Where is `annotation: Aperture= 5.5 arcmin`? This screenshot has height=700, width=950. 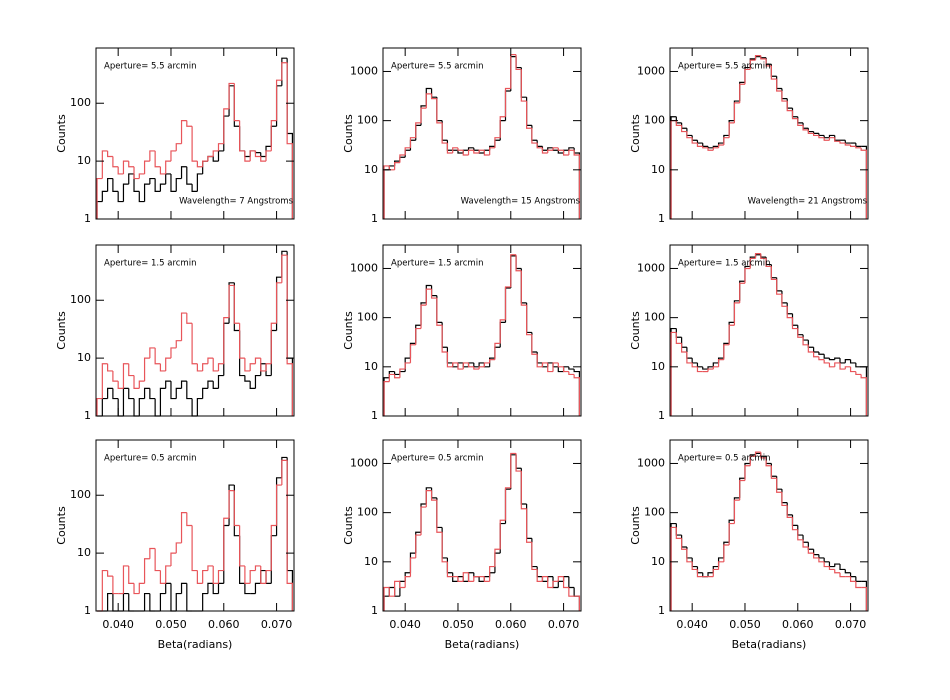 annotation: Aperture= 5.5 arcmin is located at coordinates (150, 67).